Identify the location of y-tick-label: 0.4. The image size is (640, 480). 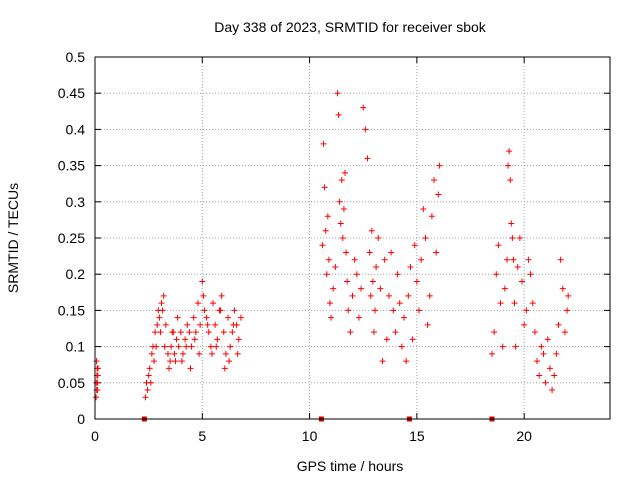
(76, 129).